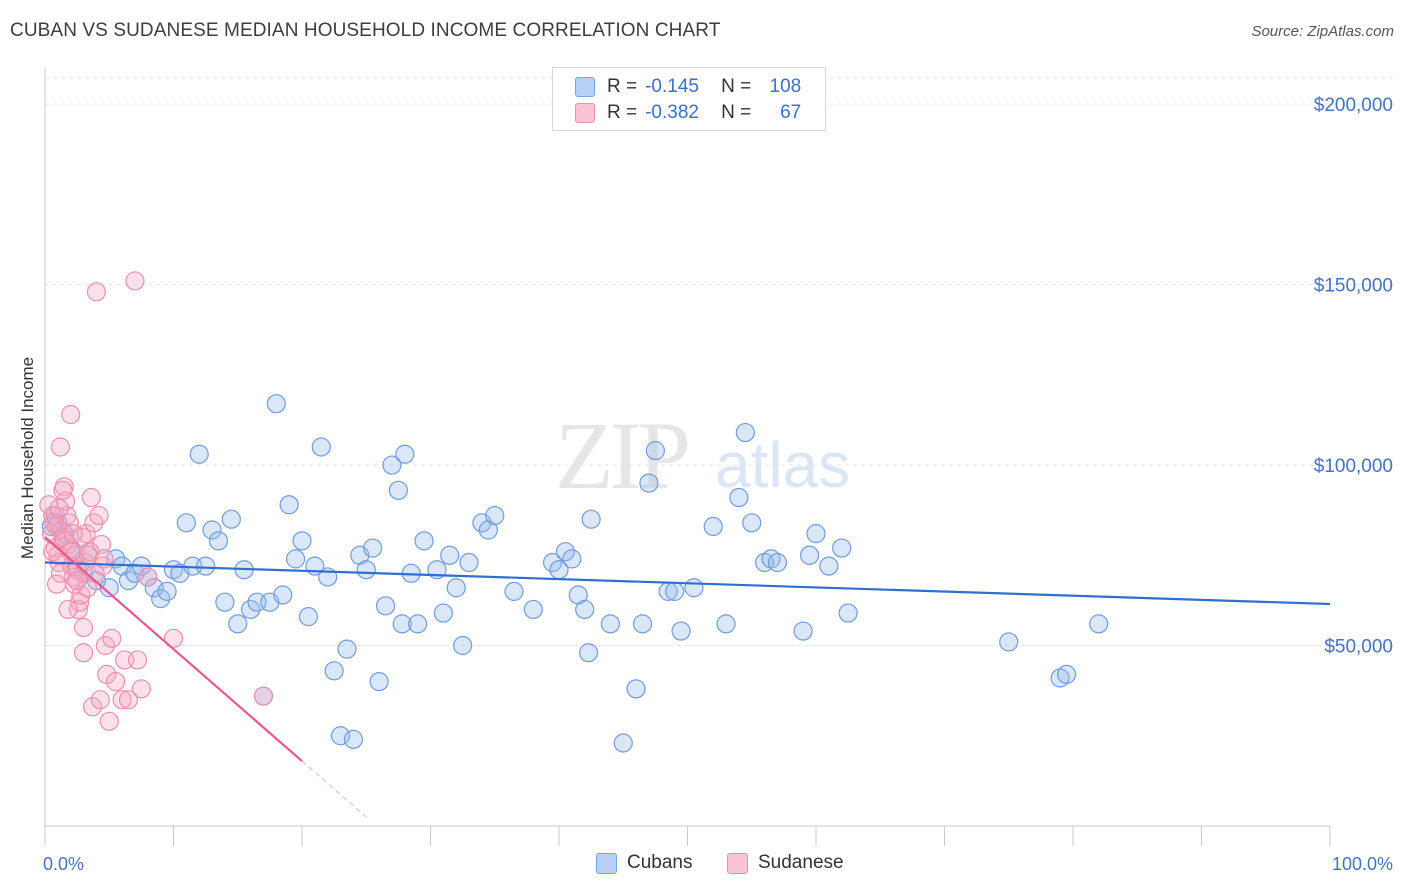 The image size is (1406, 892). What do you see at coordinates (1358, 647) in the screenshot?
I see `y-tick-label: $50,000` at bounding box center [1358, 647].